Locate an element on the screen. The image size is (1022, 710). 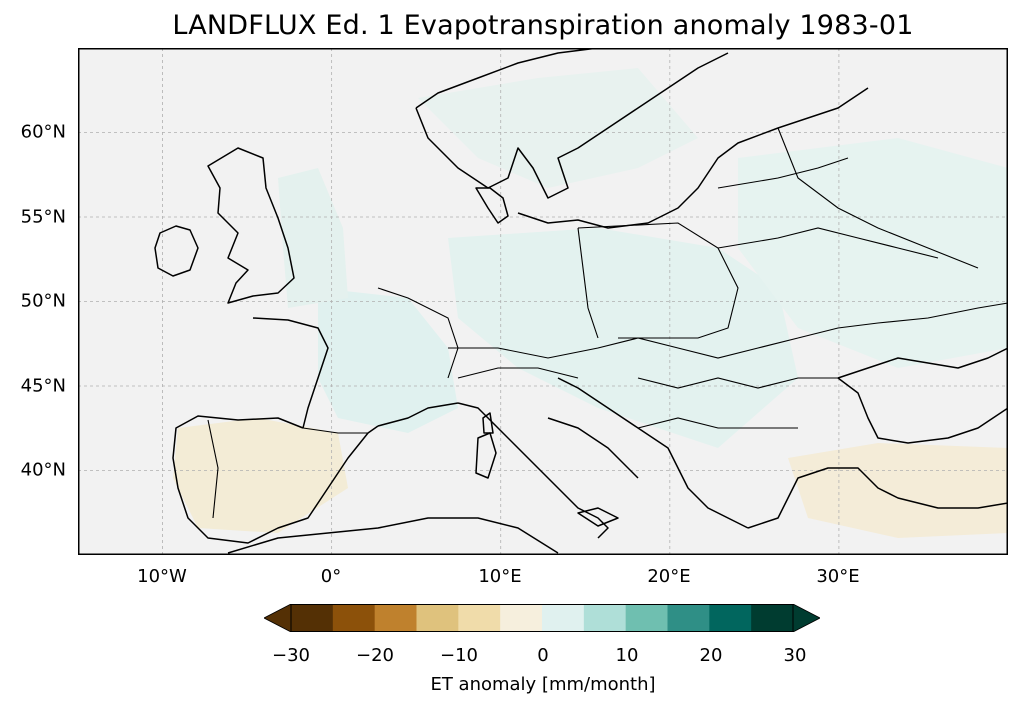
colorbar is located at coordinates (542, 618).